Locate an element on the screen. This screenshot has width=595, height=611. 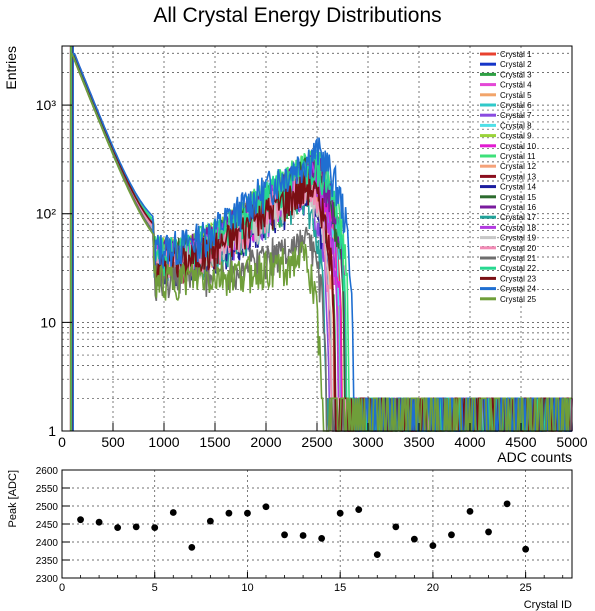
x-tick-label: 1500 is located at coordinates (214, 442).